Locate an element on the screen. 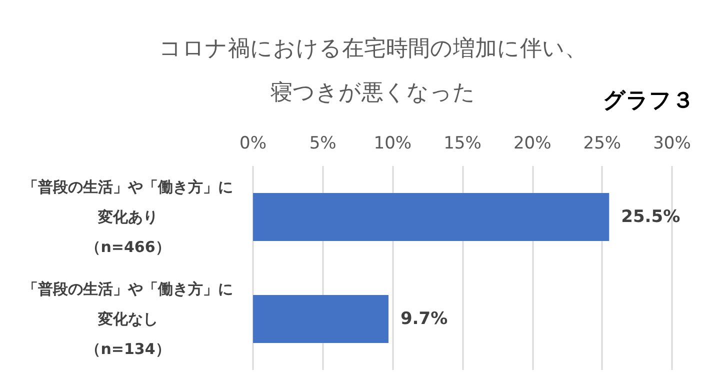 The image size is (720, 390). y-tick-label: 「普段の生活」や「働き方」に変化あり（n=466） is located at coordinates (128, 217).